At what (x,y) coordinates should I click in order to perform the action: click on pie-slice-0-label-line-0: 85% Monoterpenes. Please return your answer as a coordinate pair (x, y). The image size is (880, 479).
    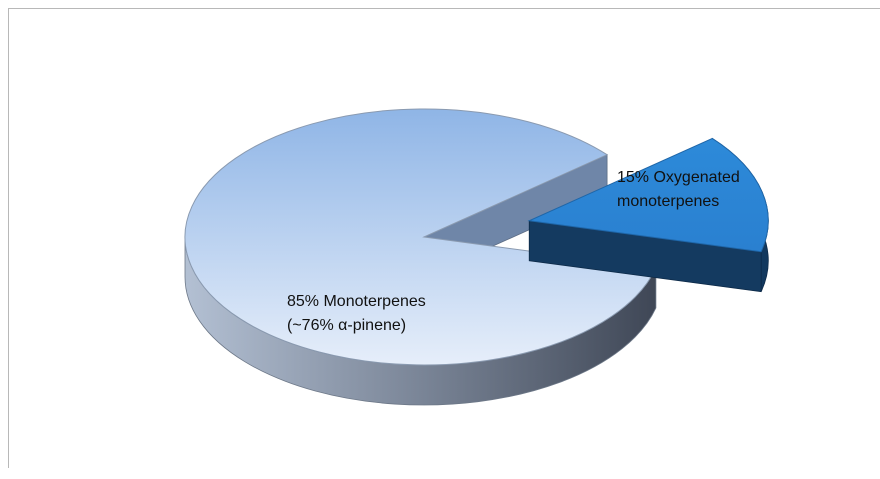
    Looking at the image, I should click on (356, 301).